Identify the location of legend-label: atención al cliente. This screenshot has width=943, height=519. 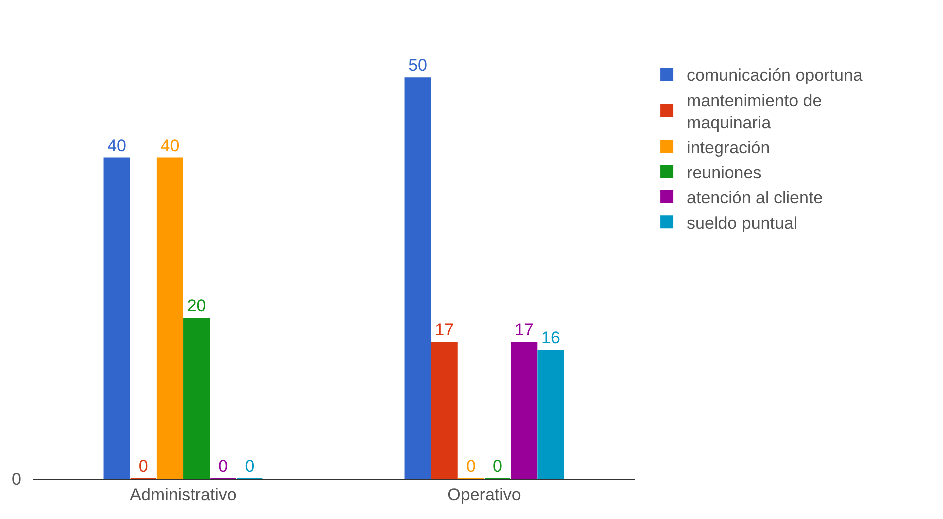
(755, 198).